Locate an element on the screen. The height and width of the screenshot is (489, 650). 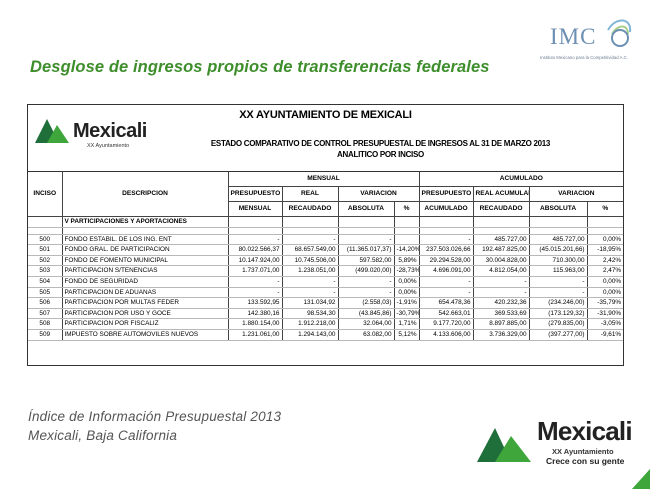
cell-var-pct-a: -3,05% is located at coordinates (605, 324).